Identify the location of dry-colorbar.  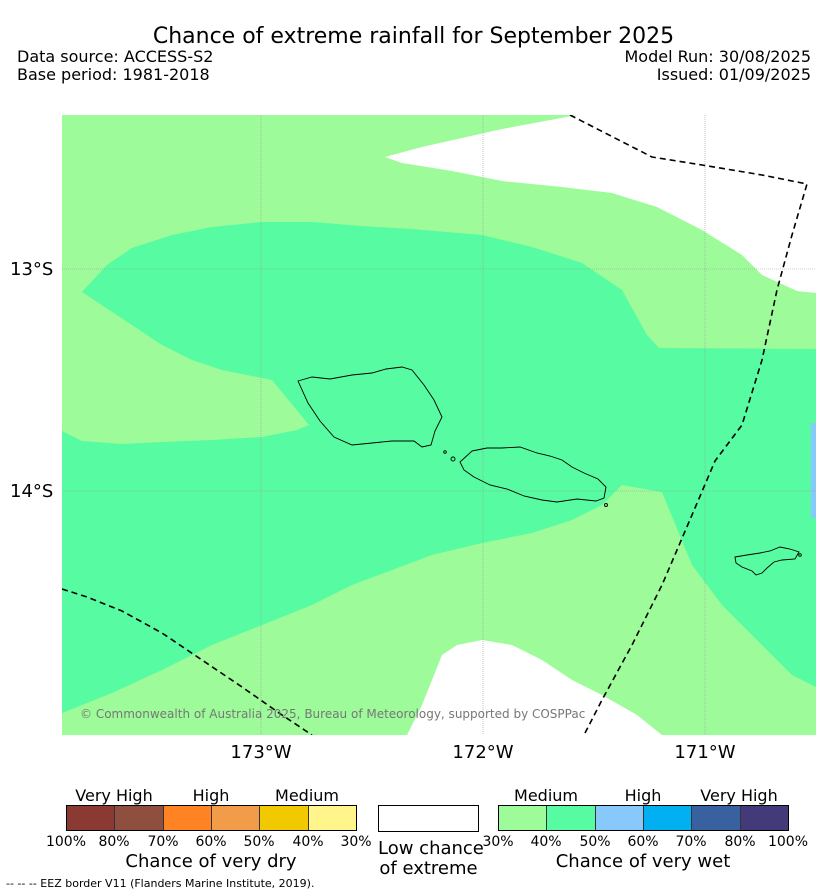
(211, 818).